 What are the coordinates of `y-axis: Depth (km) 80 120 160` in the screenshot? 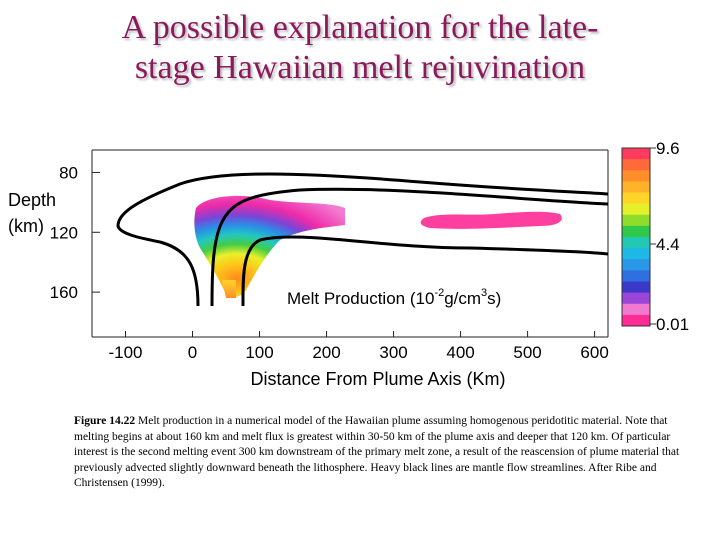 It's located at (54, 232).